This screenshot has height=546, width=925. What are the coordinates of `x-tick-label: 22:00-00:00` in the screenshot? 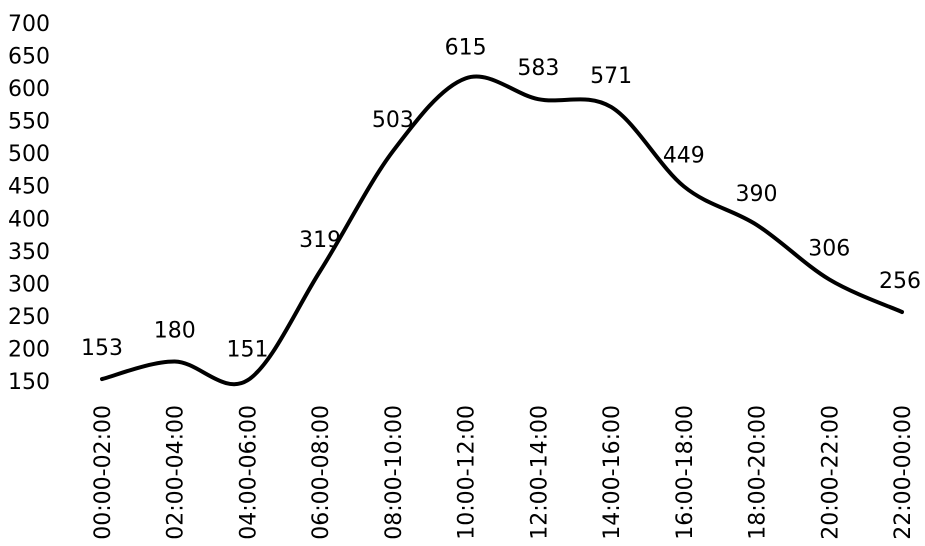 It's located at (903, 472).